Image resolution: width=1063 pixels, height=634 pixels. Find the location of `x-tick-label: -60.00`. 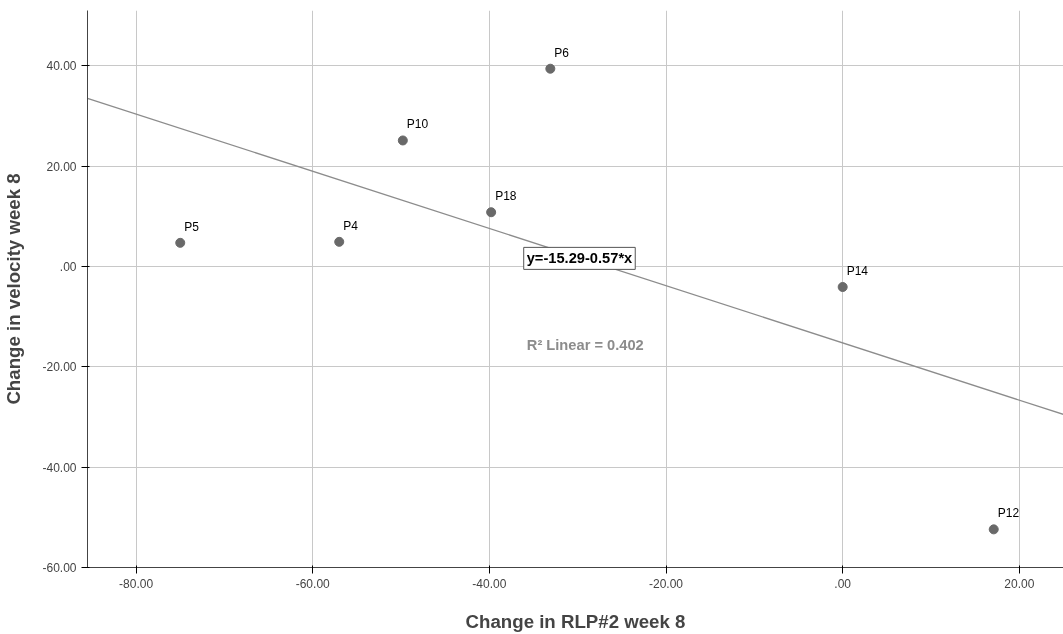

x-tick-label: -60.00 is located at coordinates (313, 583).